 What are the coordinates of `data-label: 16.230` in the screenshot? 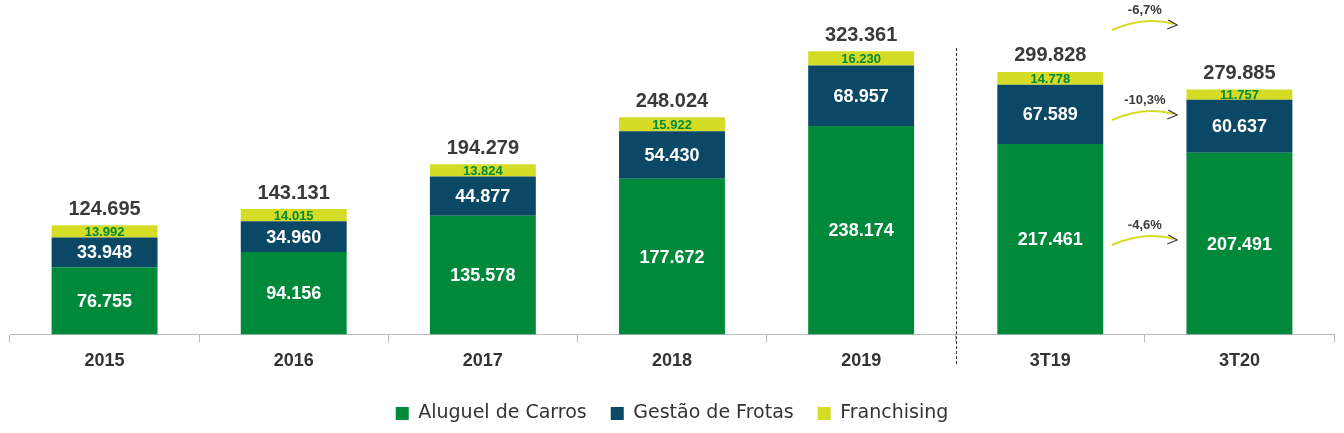 It's located at (861, 58).